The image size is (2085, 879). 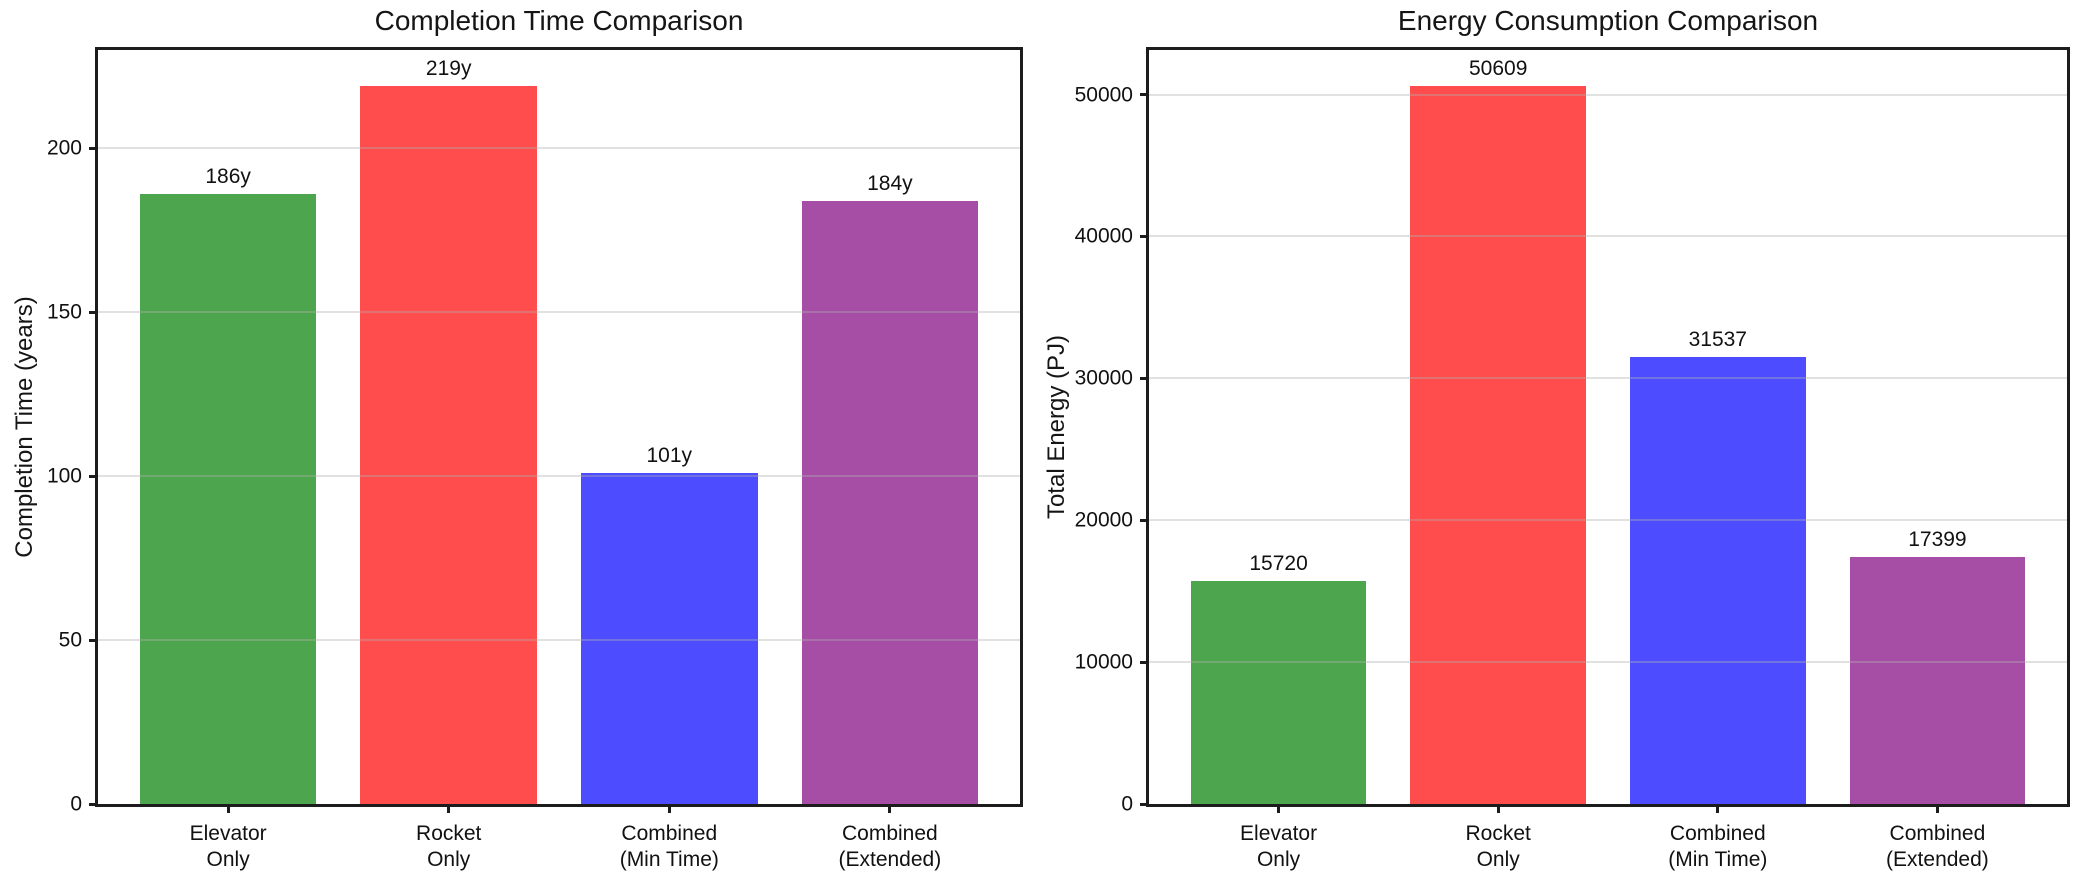 What do you see at coordinates (1608, 20) in the screenshot?
I see `chart-title-energy-consumption: Energy Consumption Comparison` at bounding box center [1608, 20].